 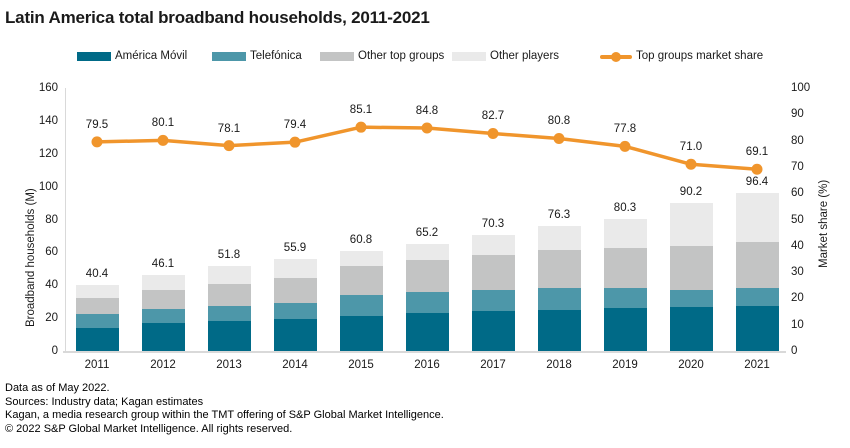 I want to click on bar-total-label: 55.9, so click(x=295, y=248).